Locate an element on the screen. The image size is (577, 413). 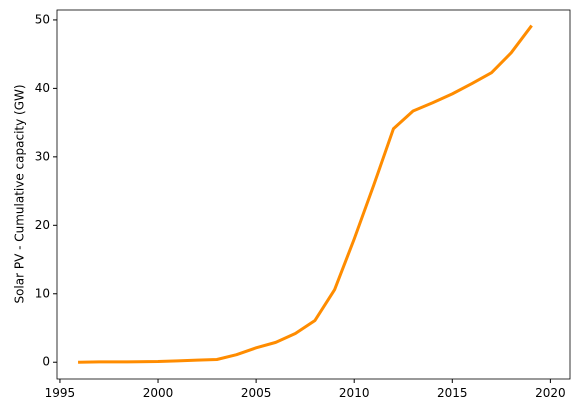
y-tick-label: 20 is located at coordinates (42, 225).